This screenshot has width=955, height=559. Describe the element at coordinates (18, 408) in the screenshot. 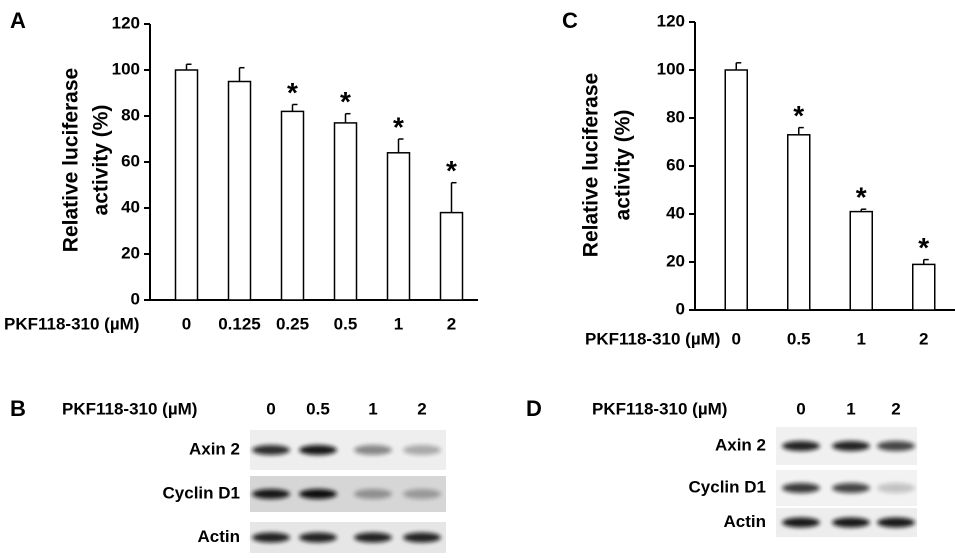

I see `panel-letter: B` at that location.